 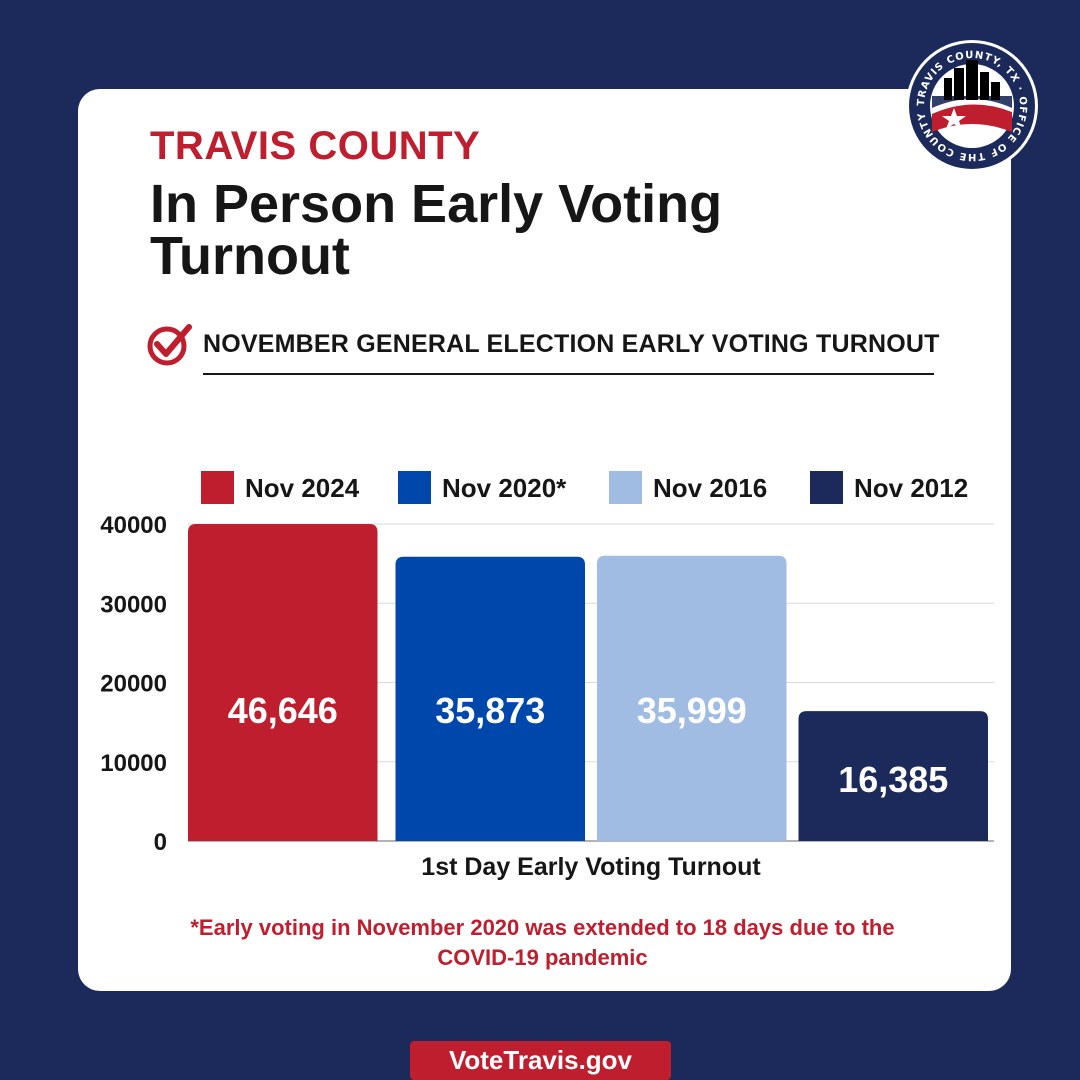 What do you see at coordinates (911, 488) in the screenshot?
I see `legend-label: Nov 2012` at bounding box center [911, 488].